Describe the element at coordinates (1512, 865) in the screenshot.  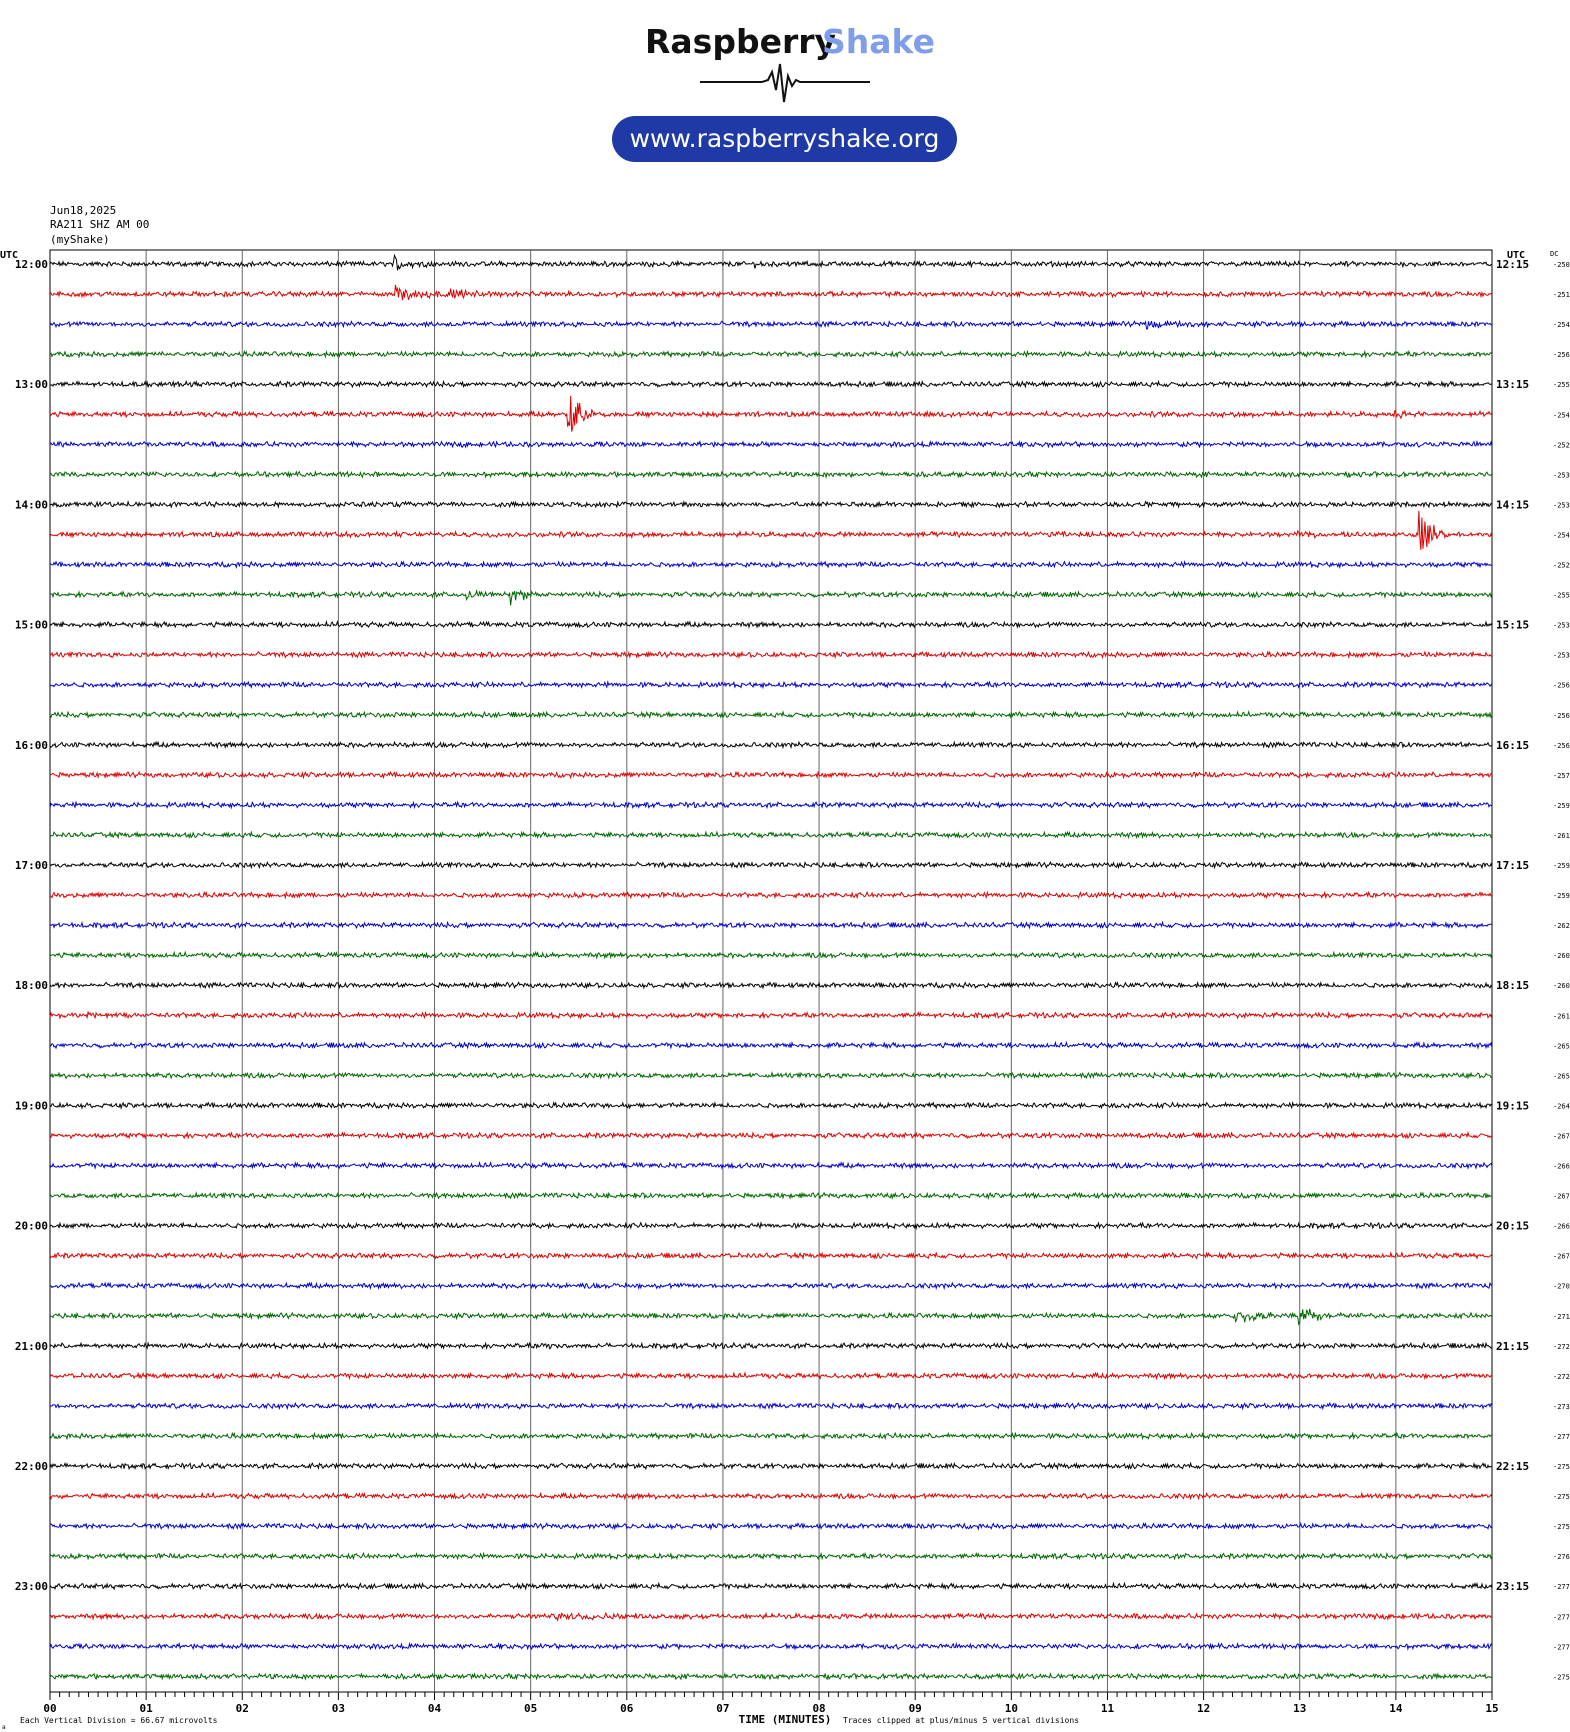
I see `right-time-label: 17:15` at that location.